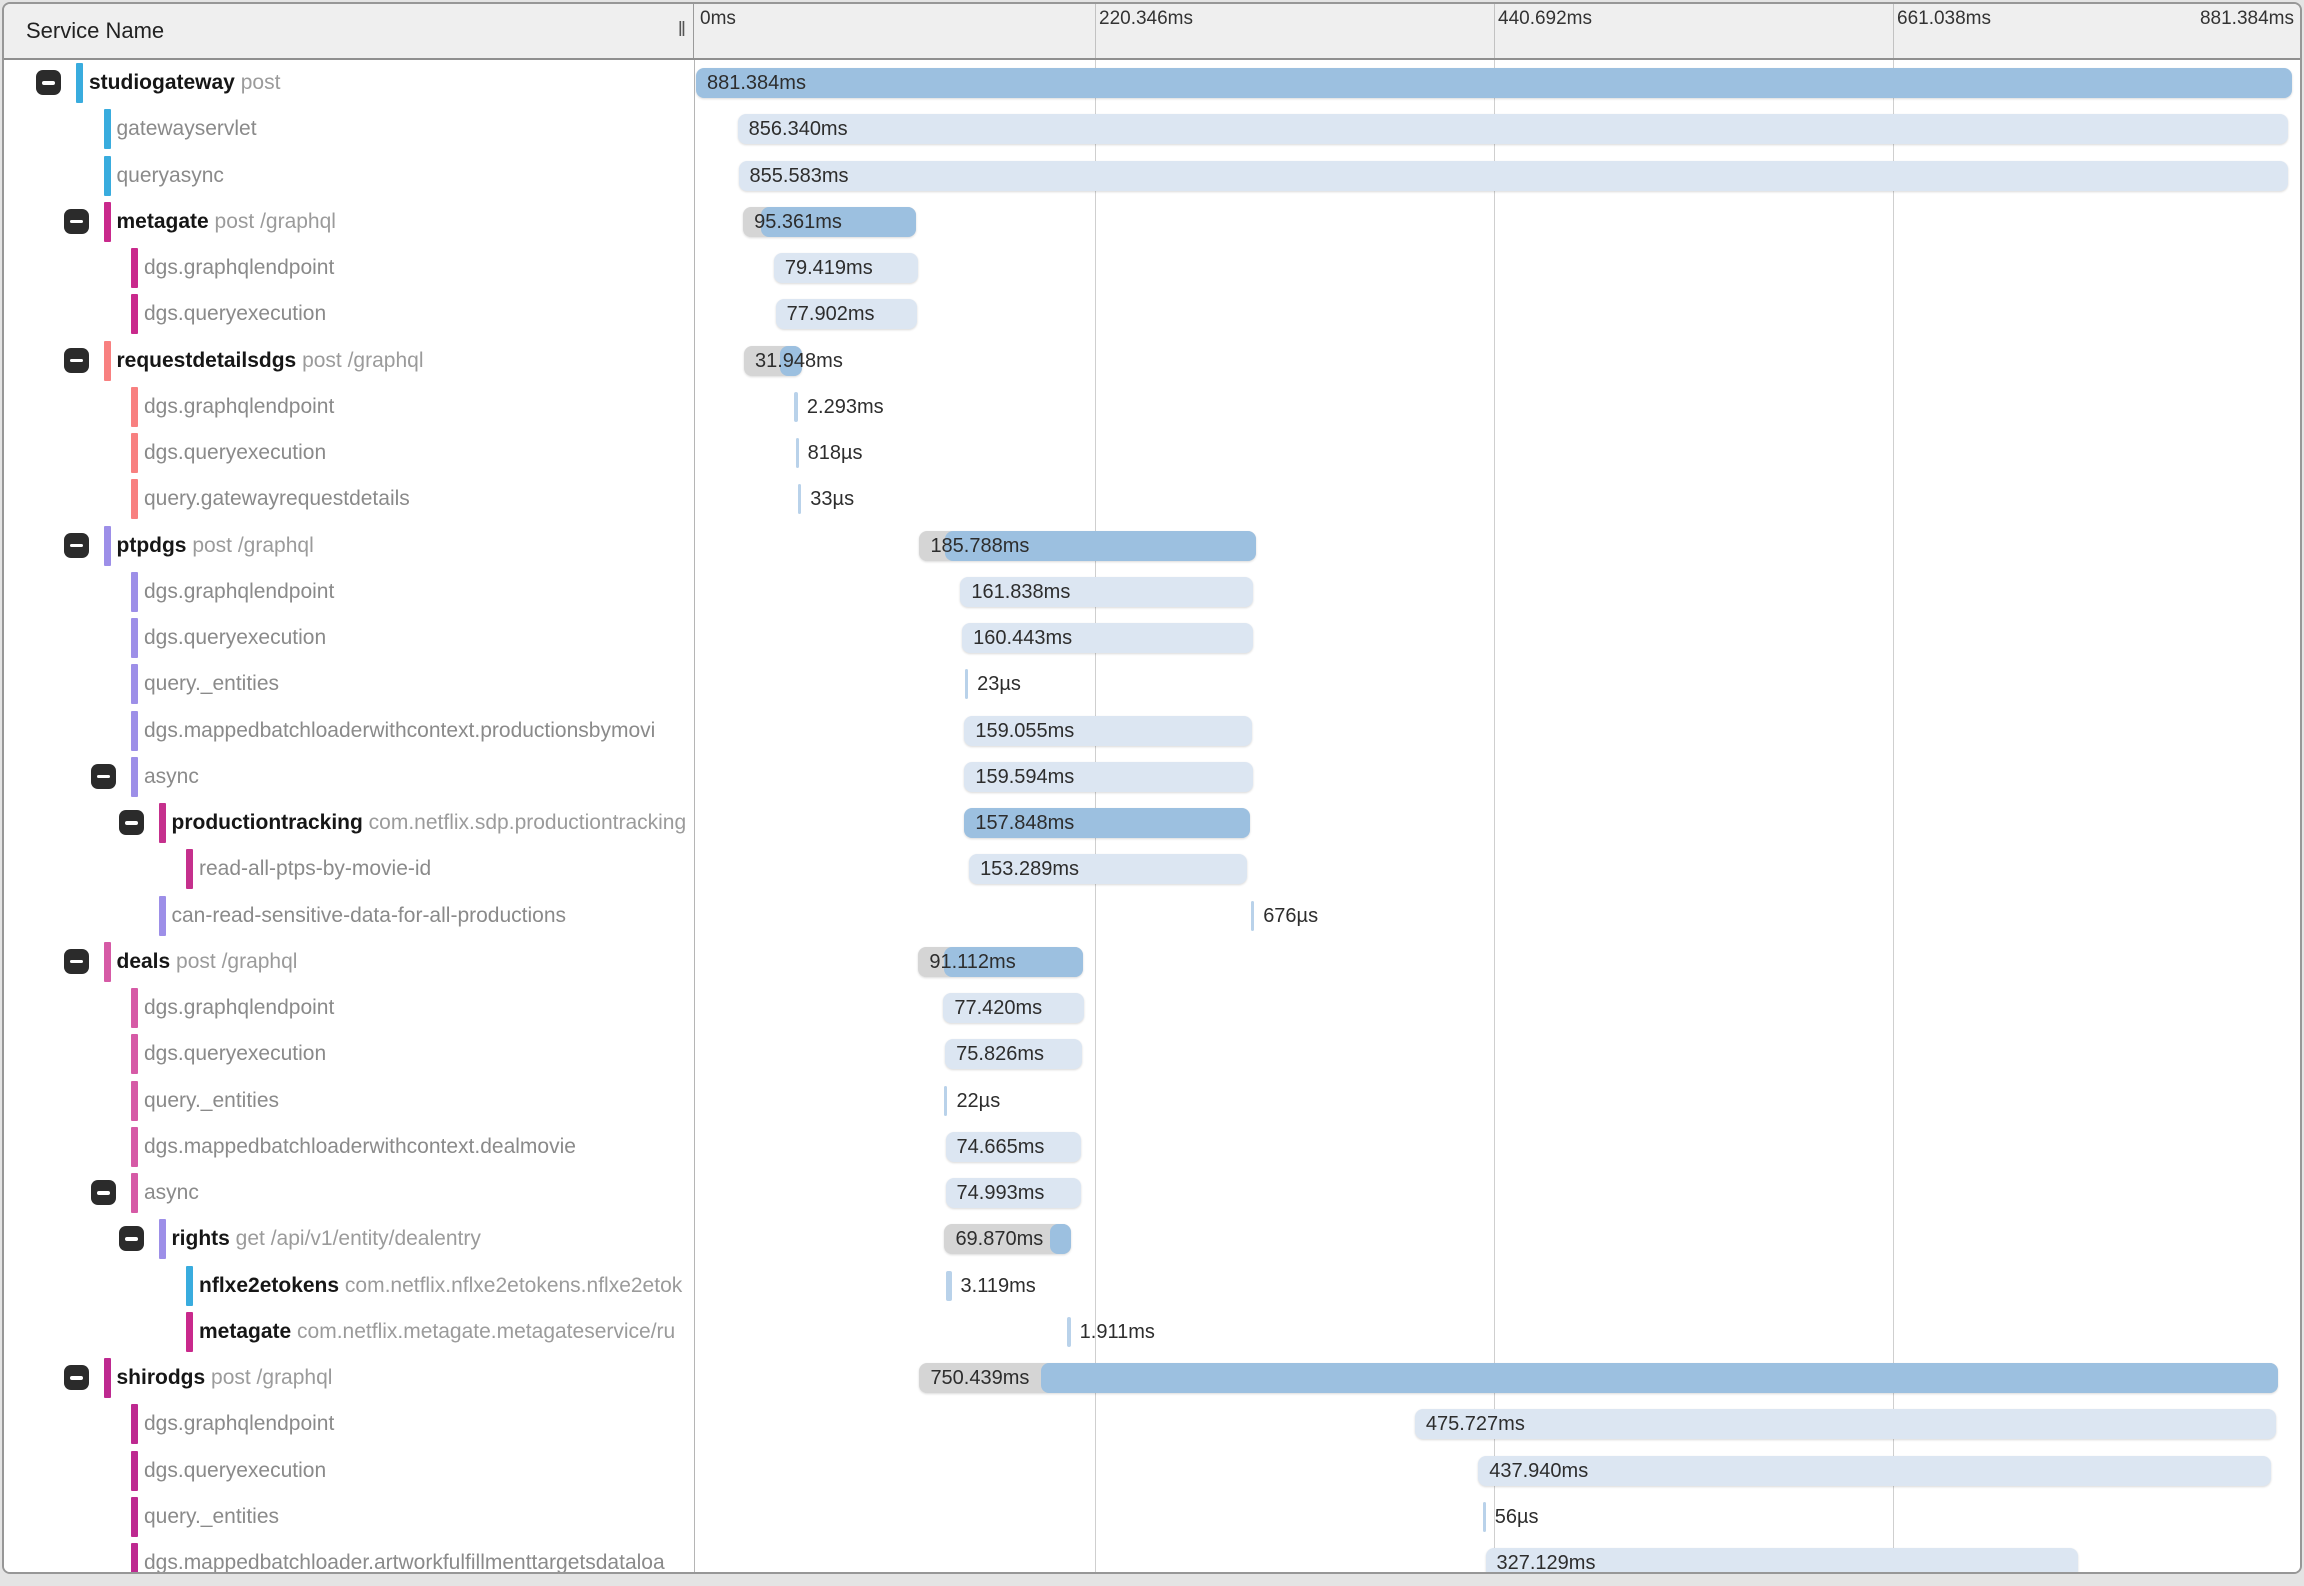 Image resolution: width=2304 pixels, height=1586 pixels. Describe the element at coordinates (349, 361) in the screenshot. I see `span-tree-cell: requestdetailsdgs post /graphql` at that location.